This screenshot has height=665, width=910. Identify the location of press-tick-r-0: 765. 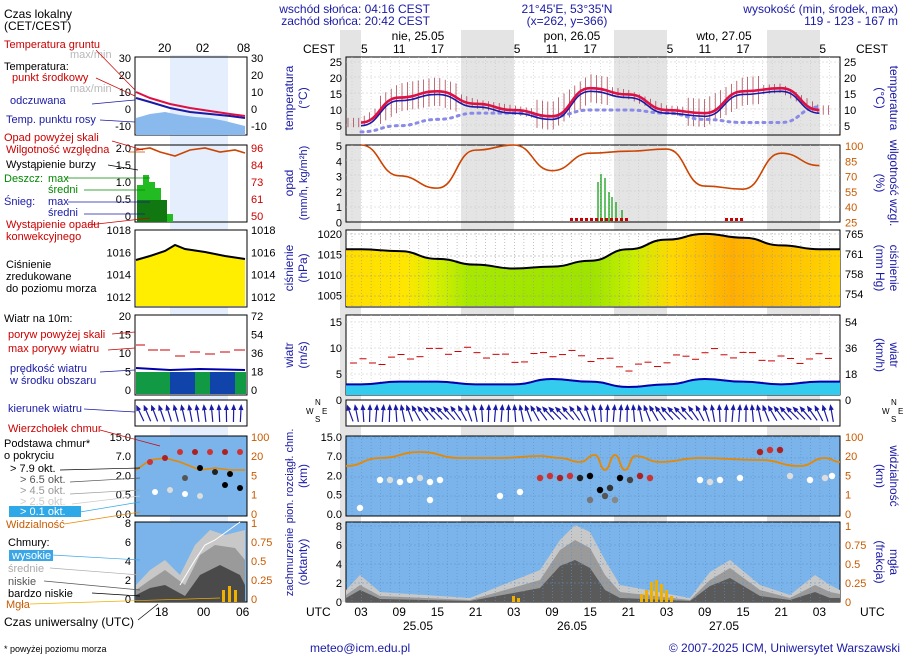
(854, 235).